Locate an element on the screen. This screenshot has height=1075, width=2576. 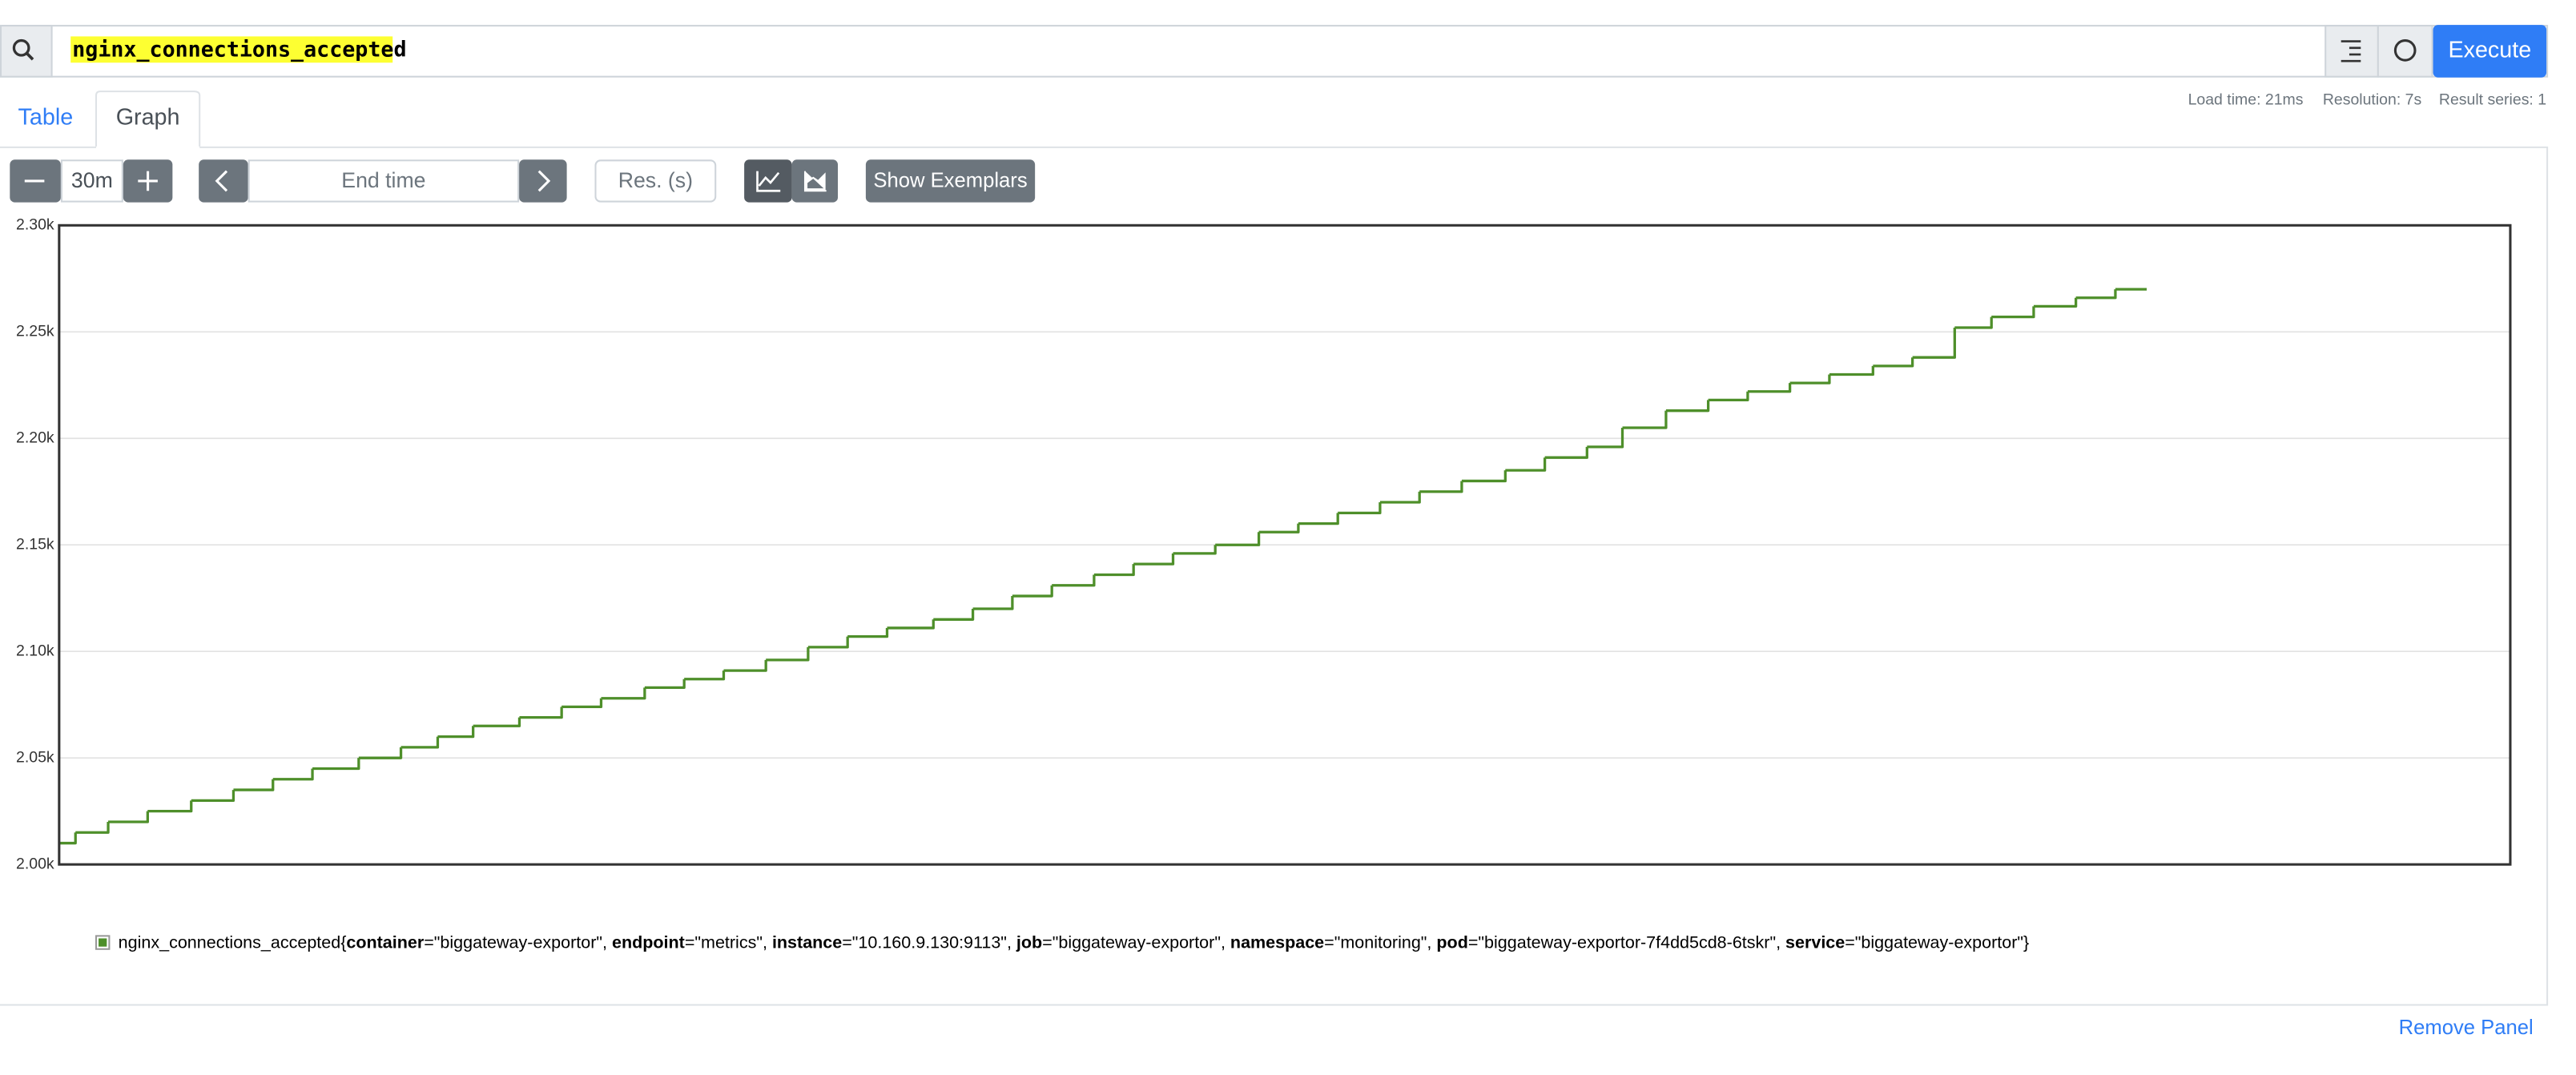
execute-label: Execute is located at coordinates (2490, 49).